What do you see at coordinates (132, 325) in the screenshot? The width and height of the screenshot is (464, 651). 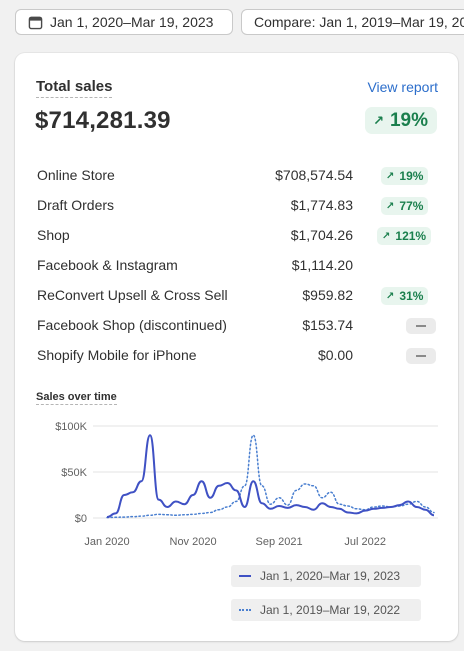 I see `channel-name: Facebook Shop (discontinued)` at bounding box center [132, 325].